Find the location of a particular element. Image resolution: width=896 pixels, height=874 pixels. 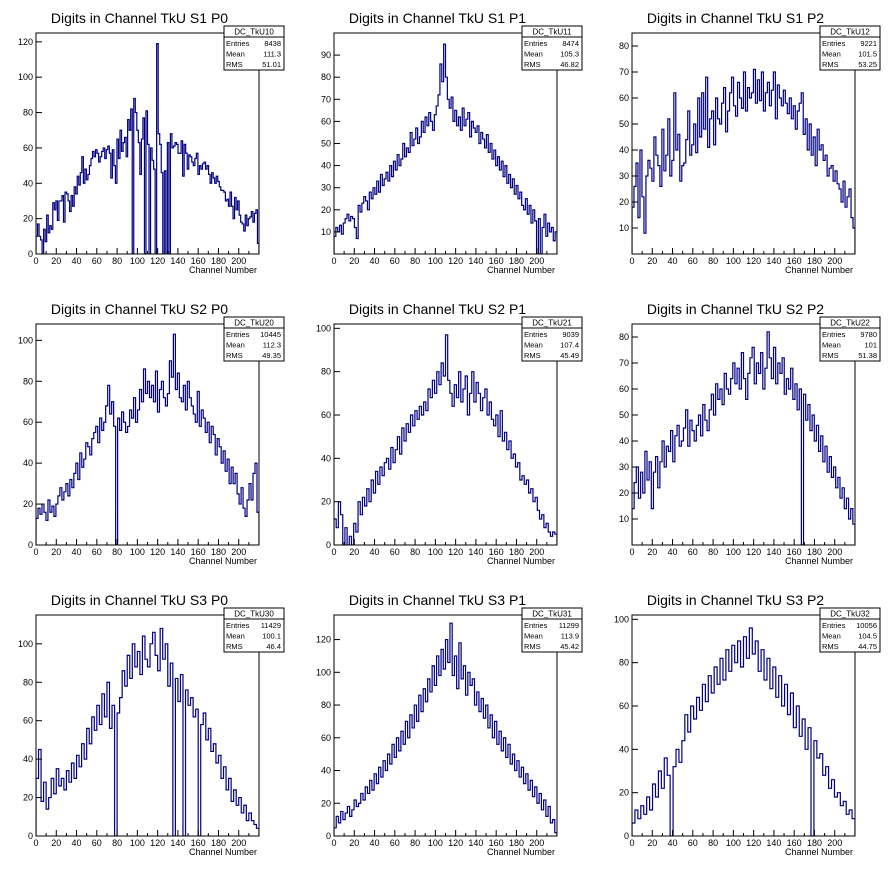

stats-box: DC_TkU12 Entries 9221 Mean 101.5 RMS 53.25 is located at coordinates (850, 48).